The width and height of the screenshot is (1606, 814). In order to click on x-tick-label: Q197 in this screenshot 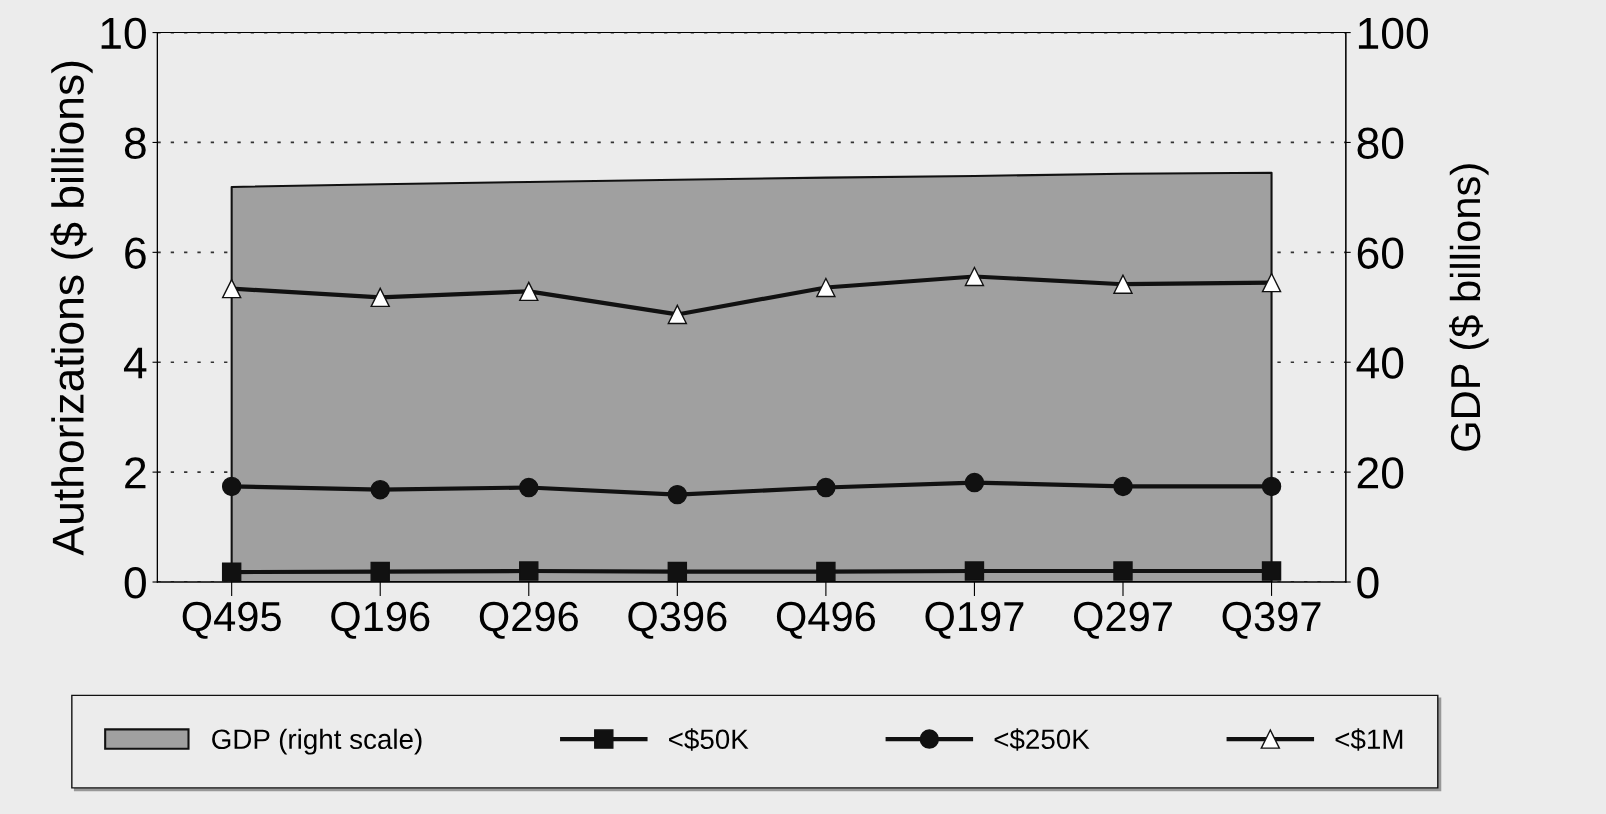, I will do `click(974, 620)`.